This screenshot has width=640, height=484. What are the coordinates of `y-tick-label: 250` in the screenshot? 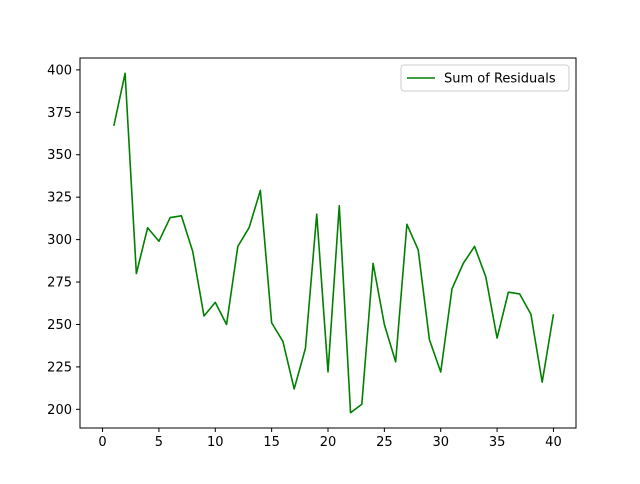 It's located at (59, 325).